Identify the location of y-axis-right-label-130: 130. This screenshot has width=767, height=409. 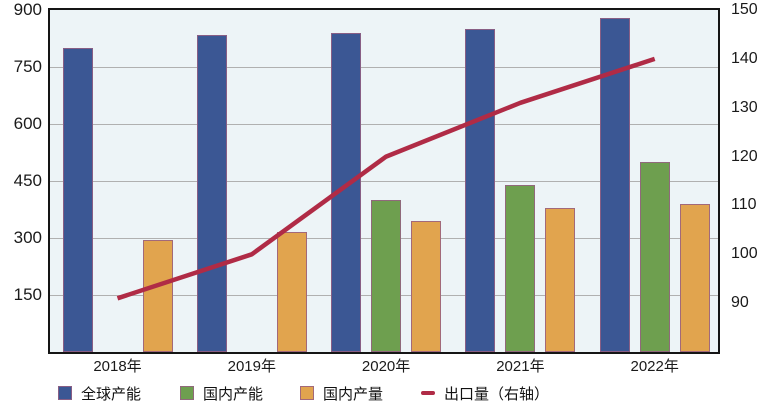
(744, 107).